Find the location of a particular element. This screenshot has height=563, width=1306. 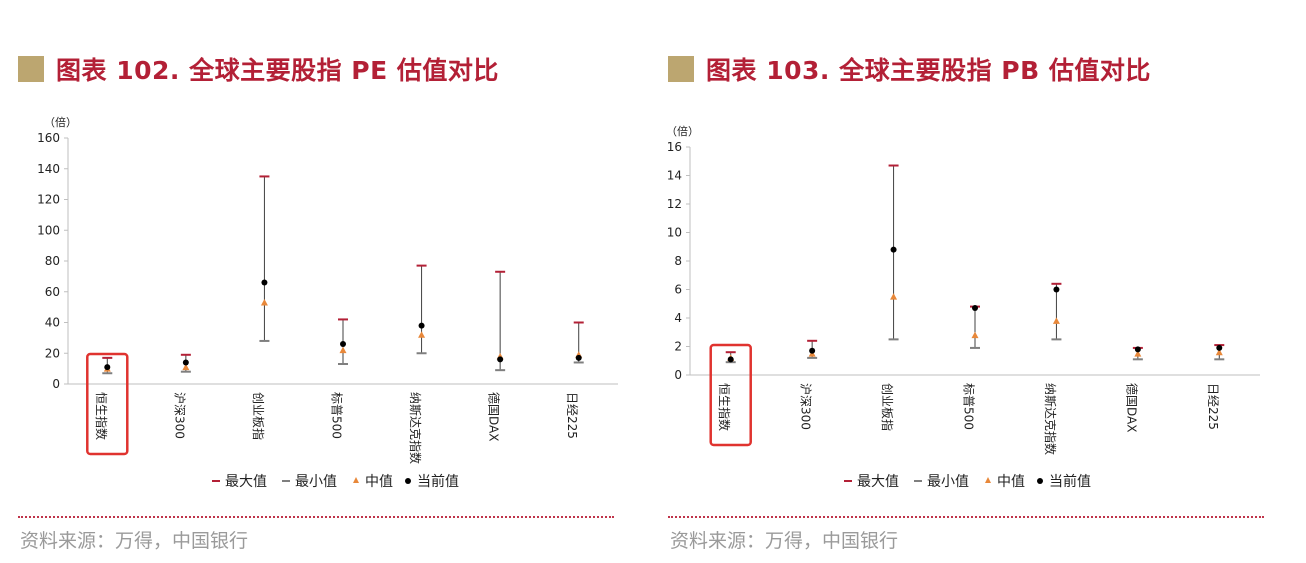

pe-chart-title: 图表 102. 全球主要股指 PE 估值对比 is located at coordinates (277, 70).